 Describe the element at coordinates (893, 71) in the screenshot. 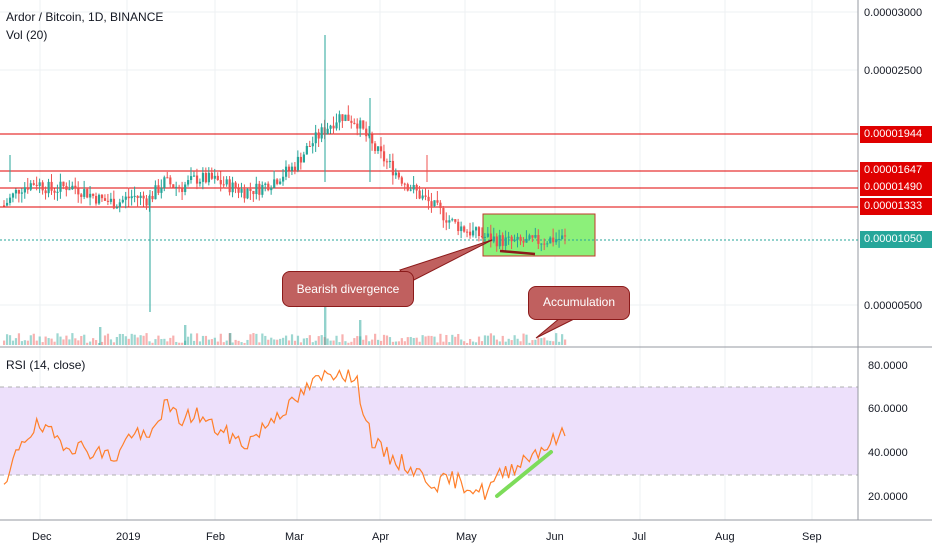

I see `price-tick: 0.00002500` at that location.